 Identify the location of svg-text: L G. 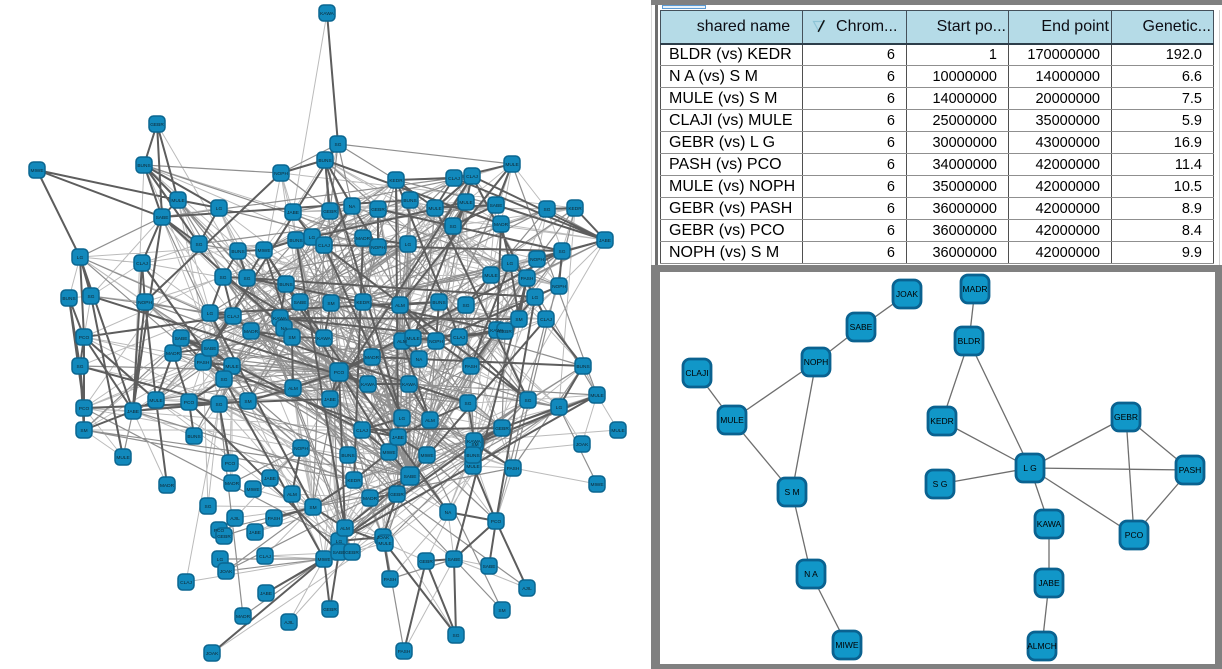
(1029, 468).